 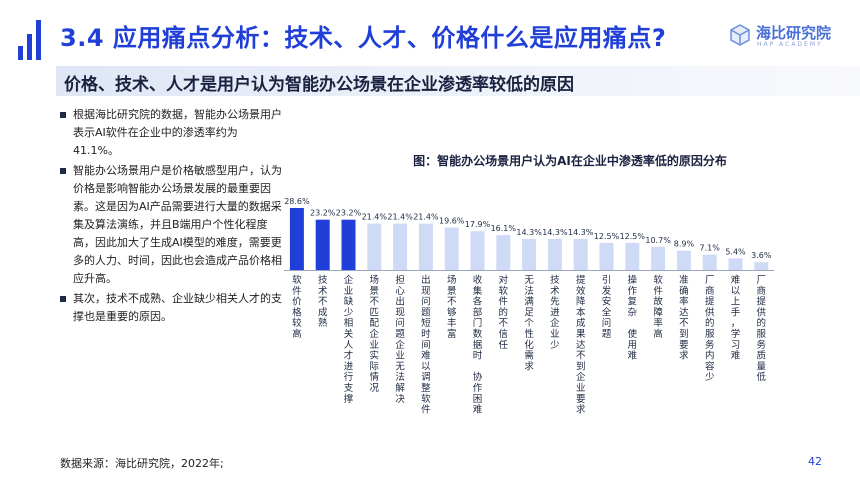 What do you see at coordinates (478, 345) in the screenshot?
I see `category-label: 收集各部门数据时 协作困难` at bounding box center [478, 345].